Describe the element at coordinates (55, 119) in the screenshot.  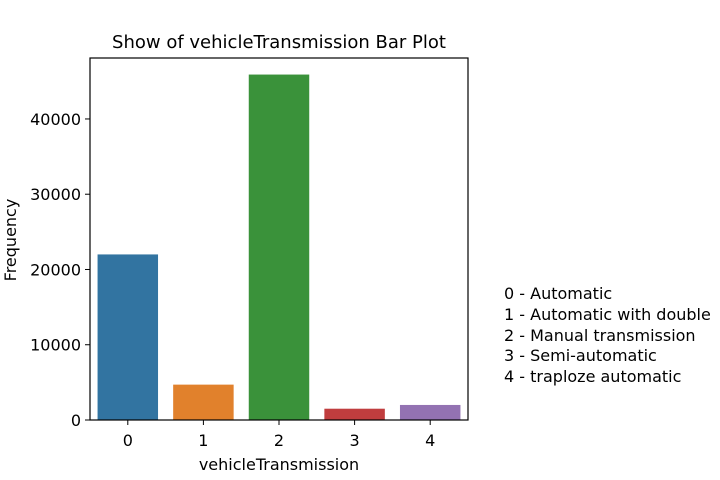
I see `y-tick-label: 40000` at that location.